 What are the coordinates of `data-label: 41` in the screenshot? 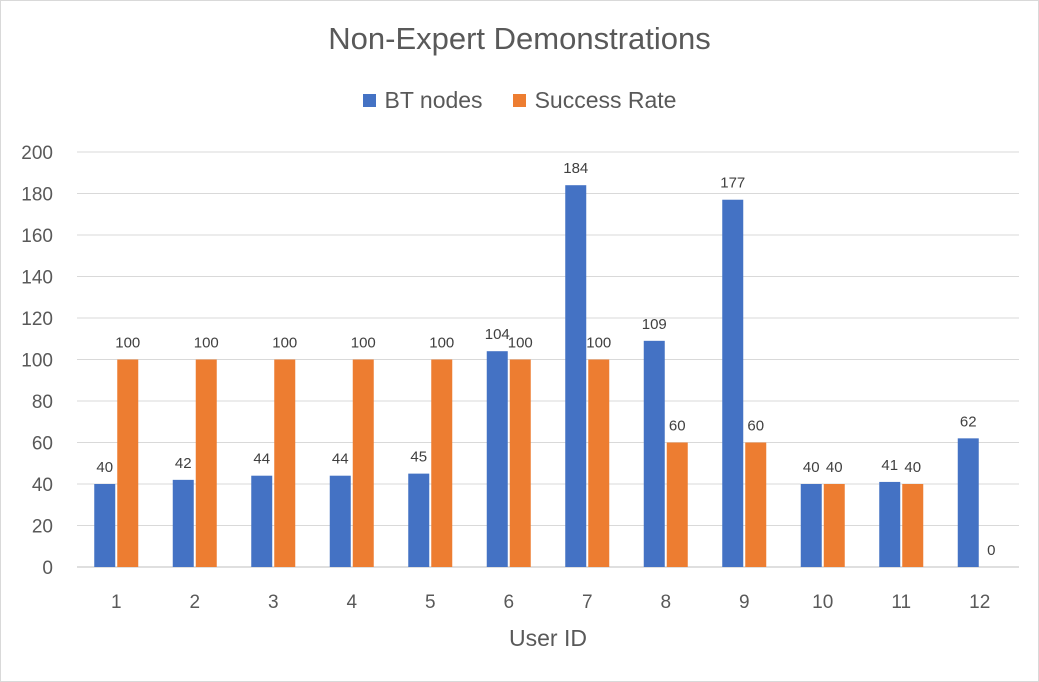 It's located at (889, 465).